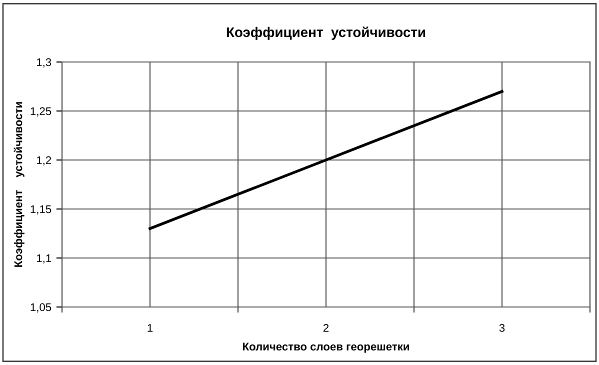 The width and height of the screenshot is (599, 365). What do you see at coordinates (44, 259) in the screenshot?
I see `y-tick-label: 1,1` at bounding box center [44, 259].